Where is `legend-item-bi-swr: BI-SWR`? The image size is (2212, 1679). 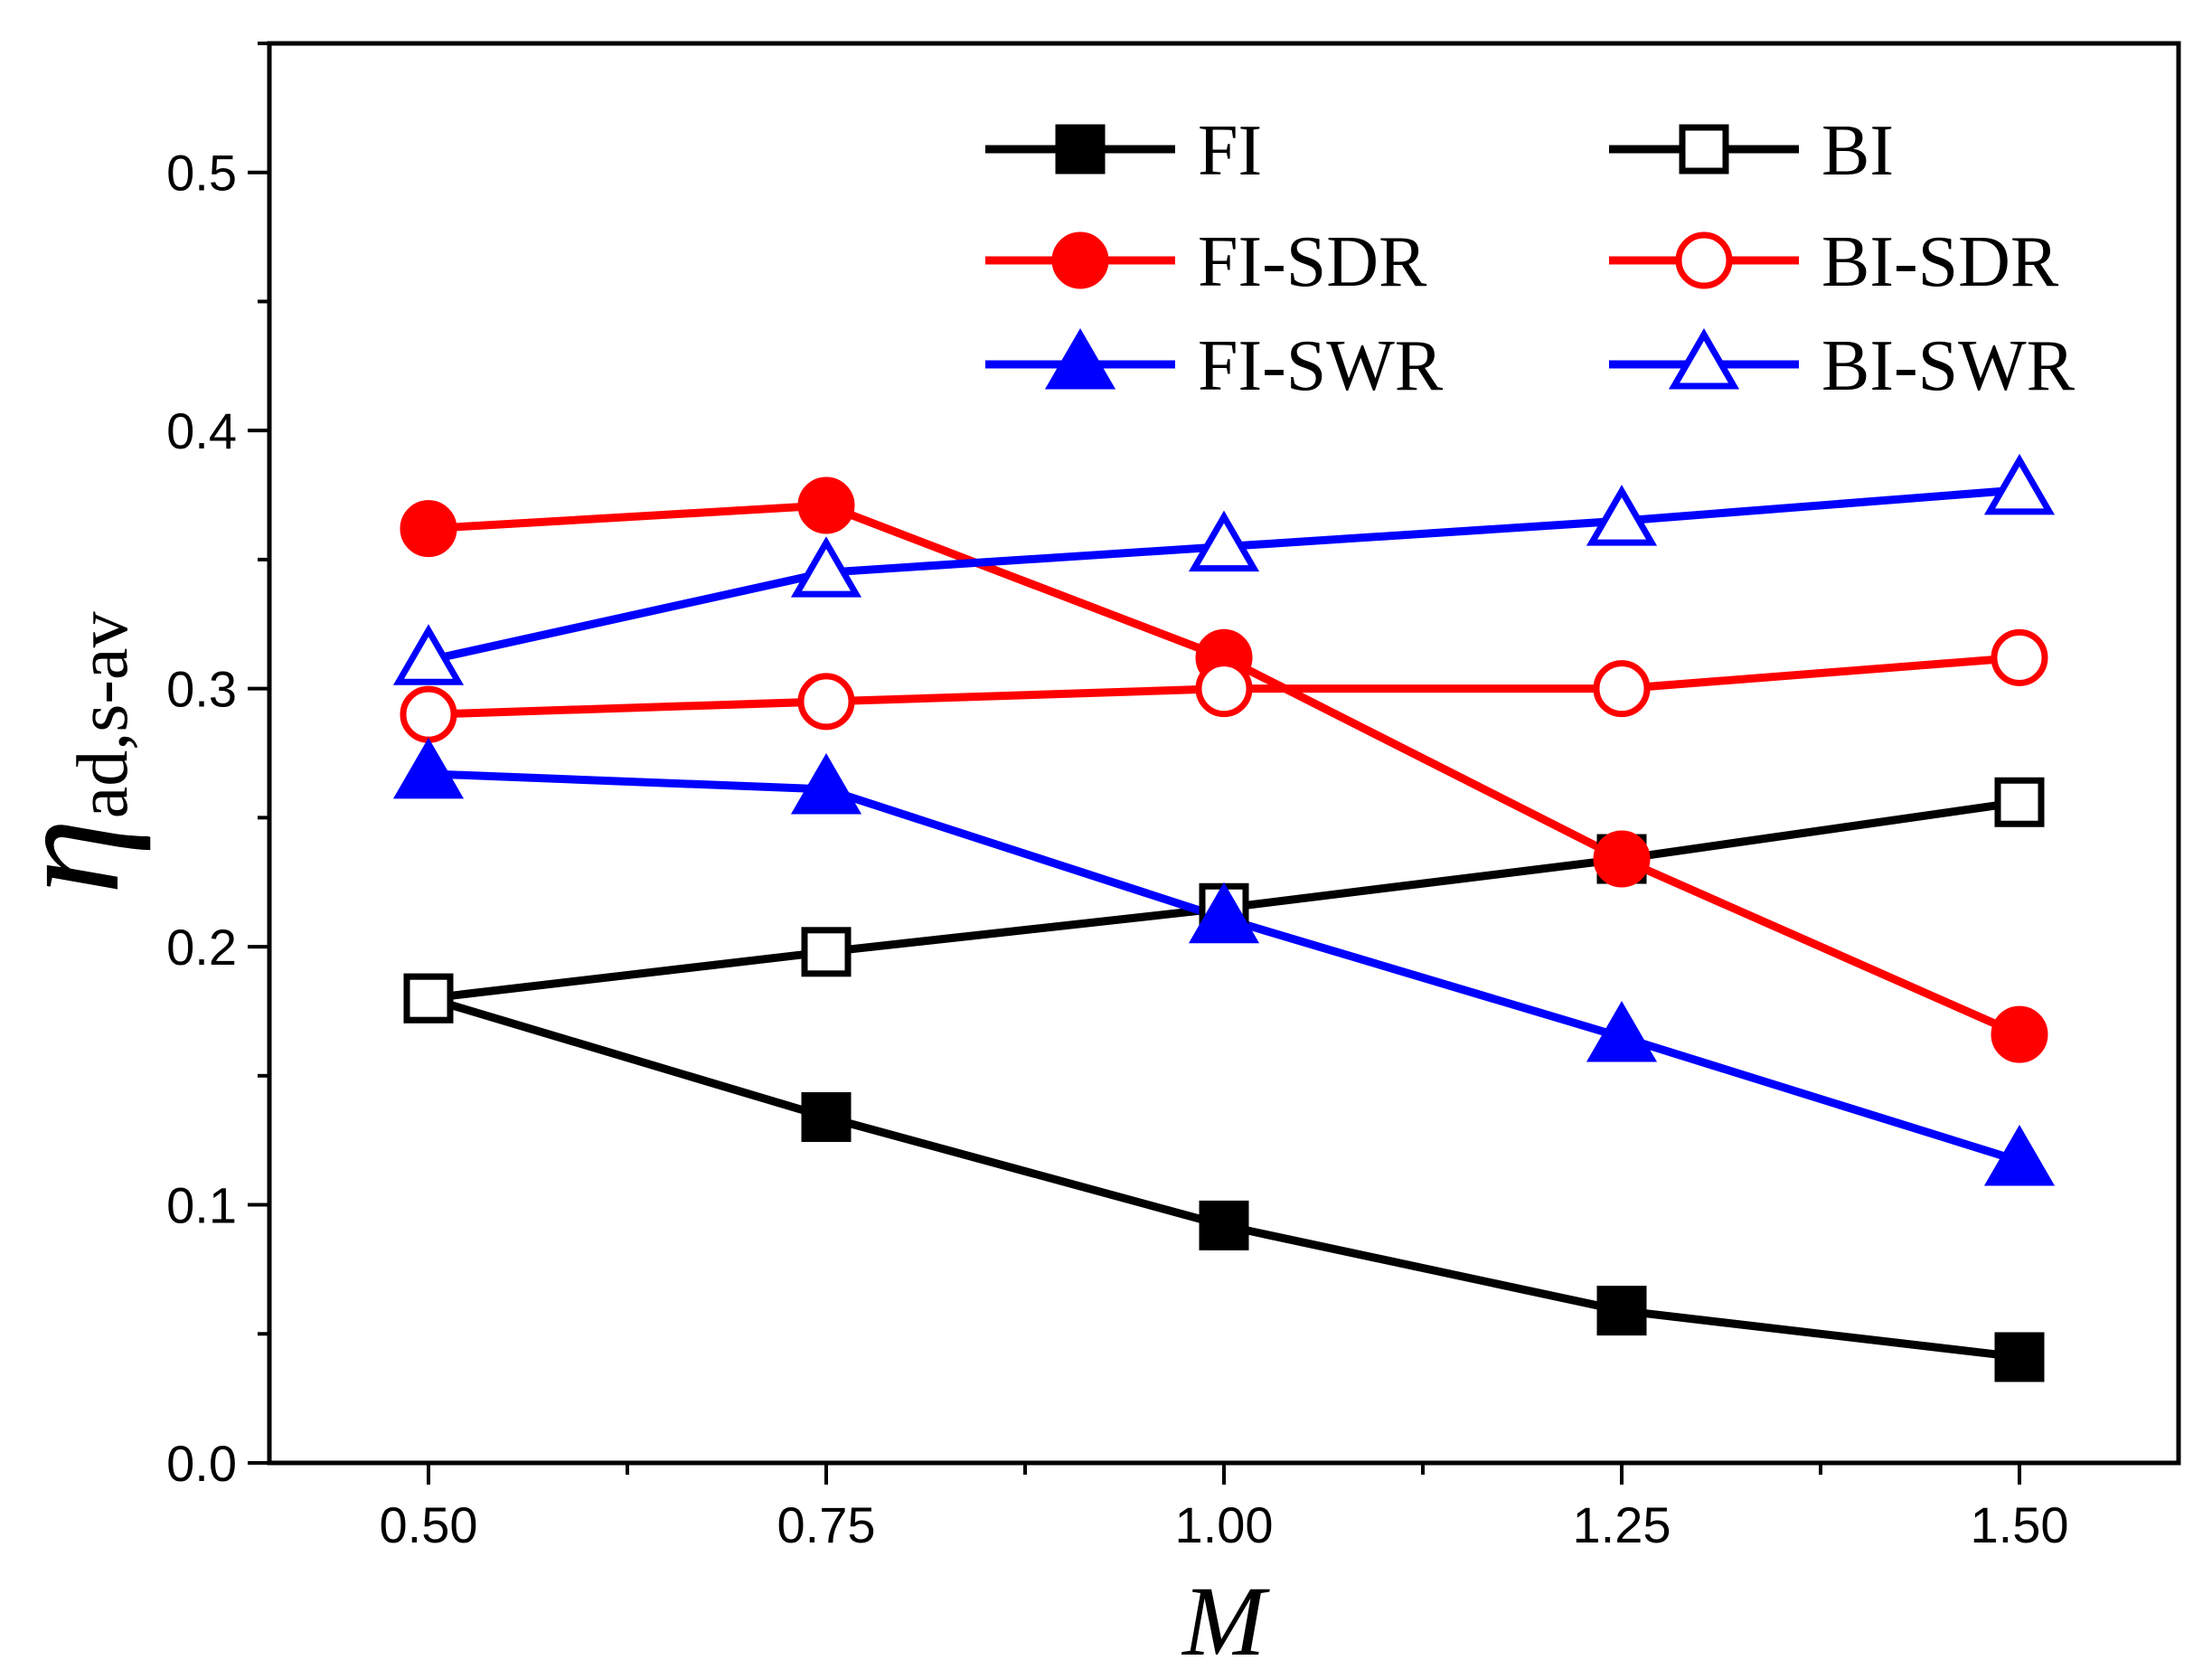
legend-item-bi-swr: BI-SWR is located at coordinates (1842, 366).